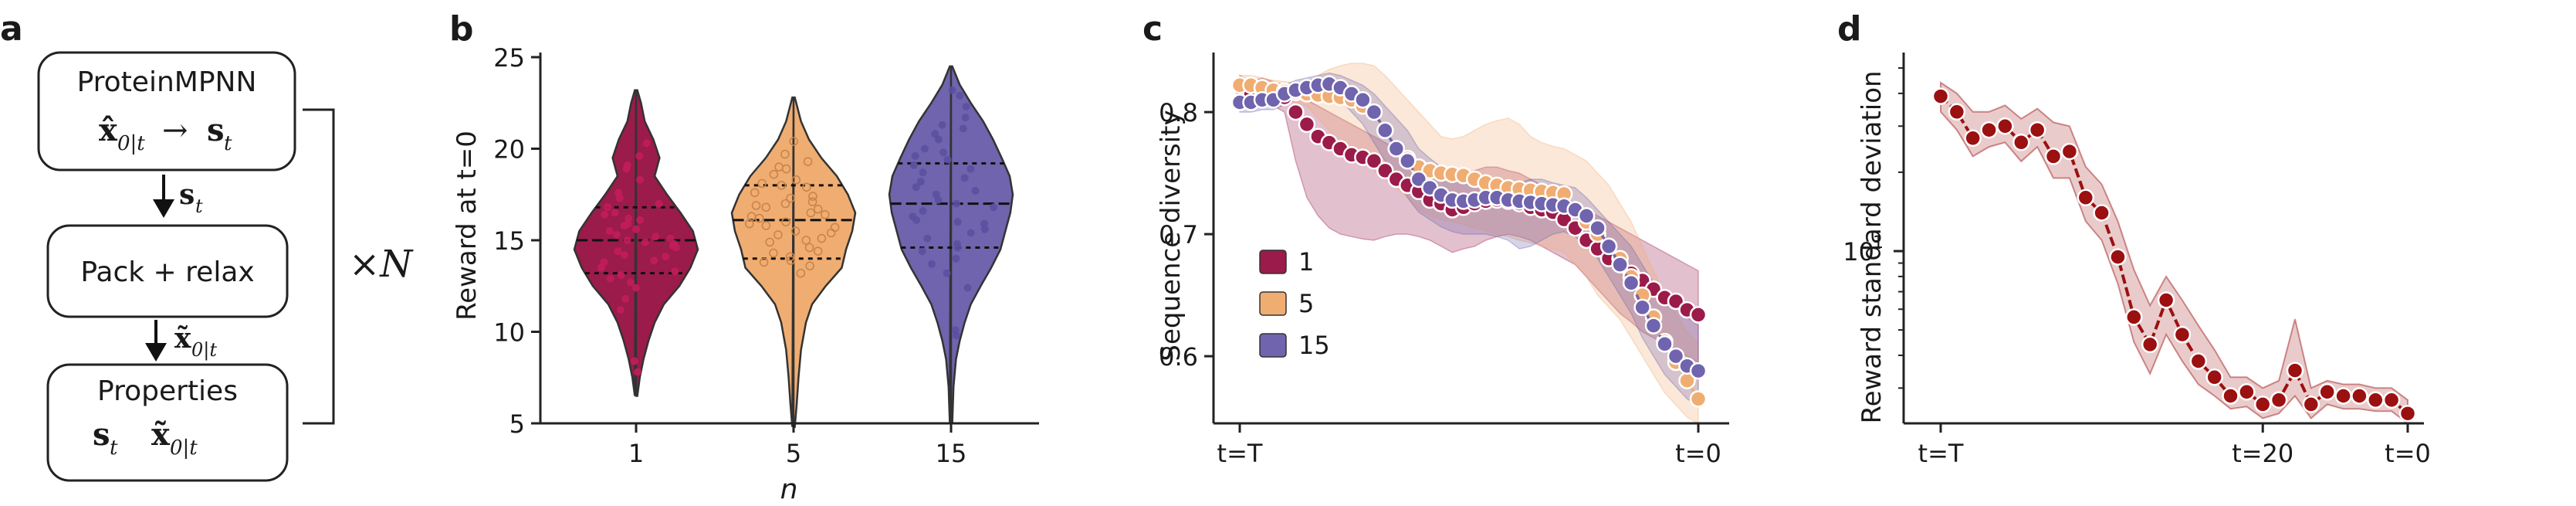  I want to click on properties-title: Properties, so click(168, 391).